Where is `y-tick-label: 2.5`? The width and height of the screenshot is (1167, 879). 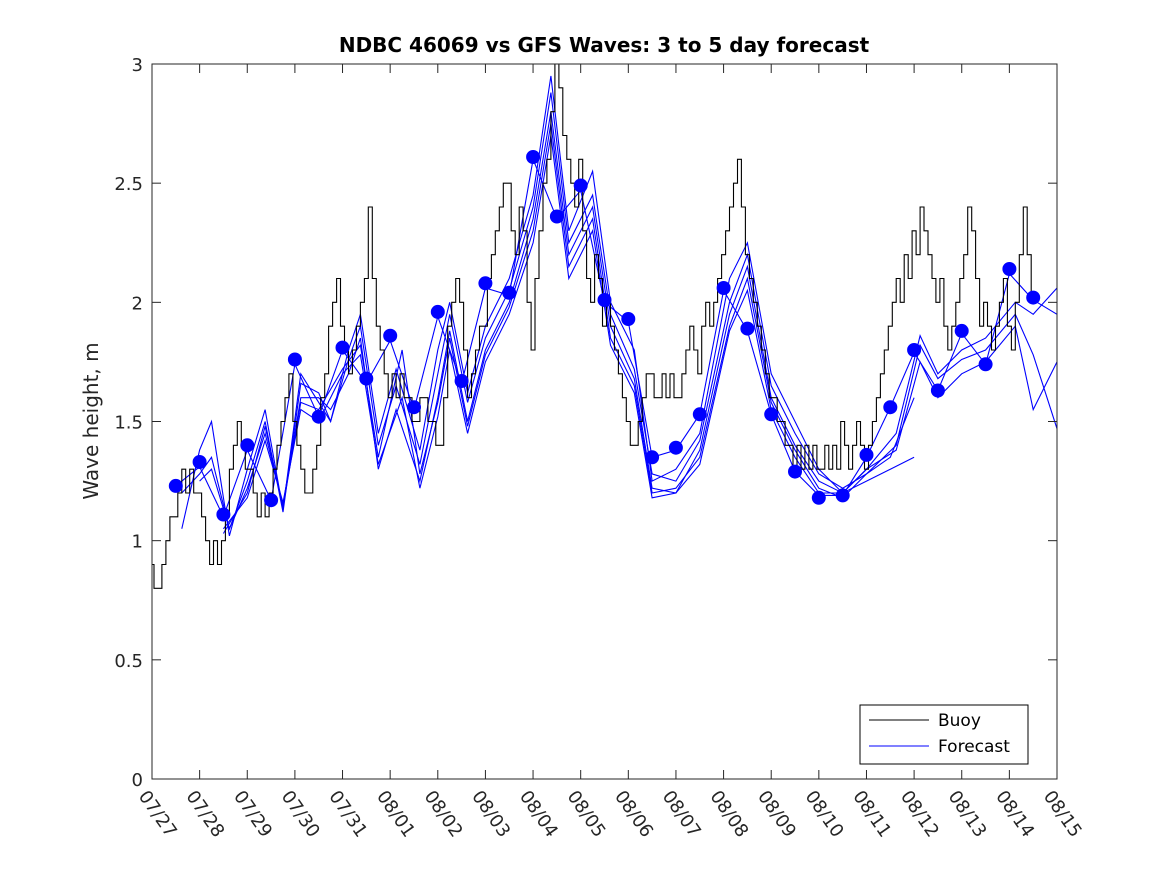
y-tick-label: 2.5 is located at coordinates (128, 184).